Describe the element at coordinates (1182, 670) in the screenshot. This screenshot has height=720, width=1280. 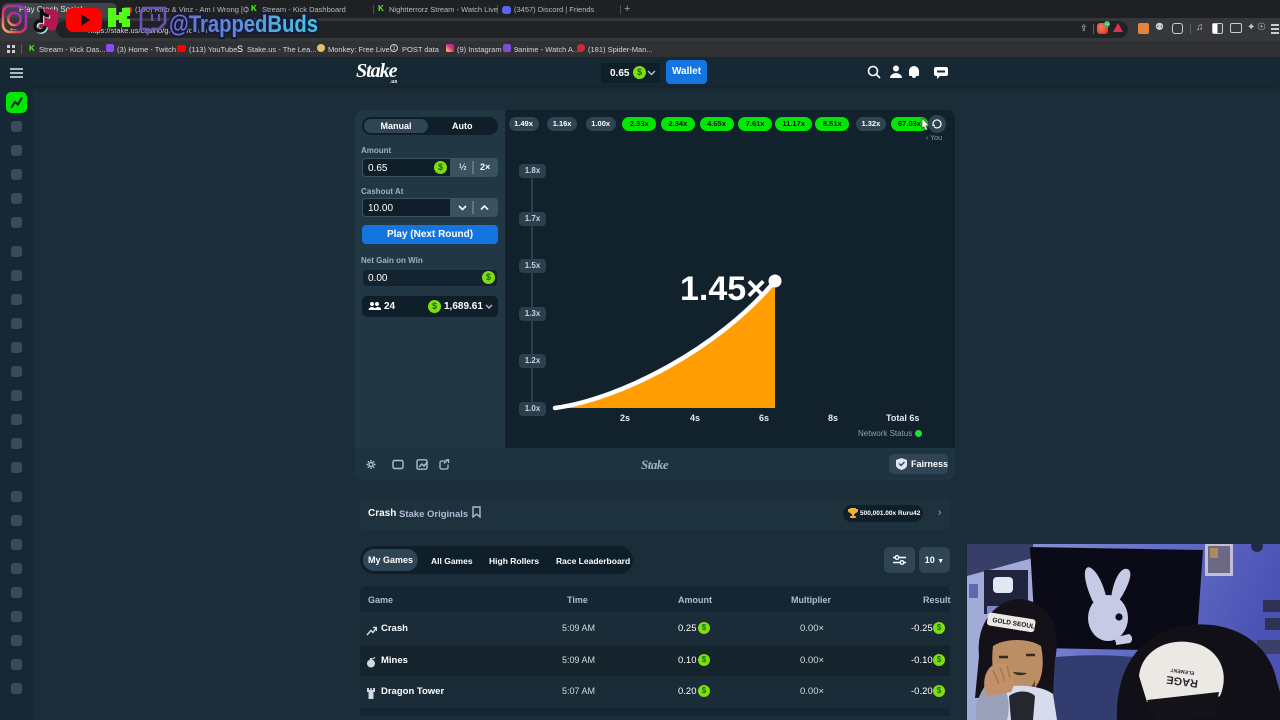
I see `svg-text: ELEMENT` at that location.